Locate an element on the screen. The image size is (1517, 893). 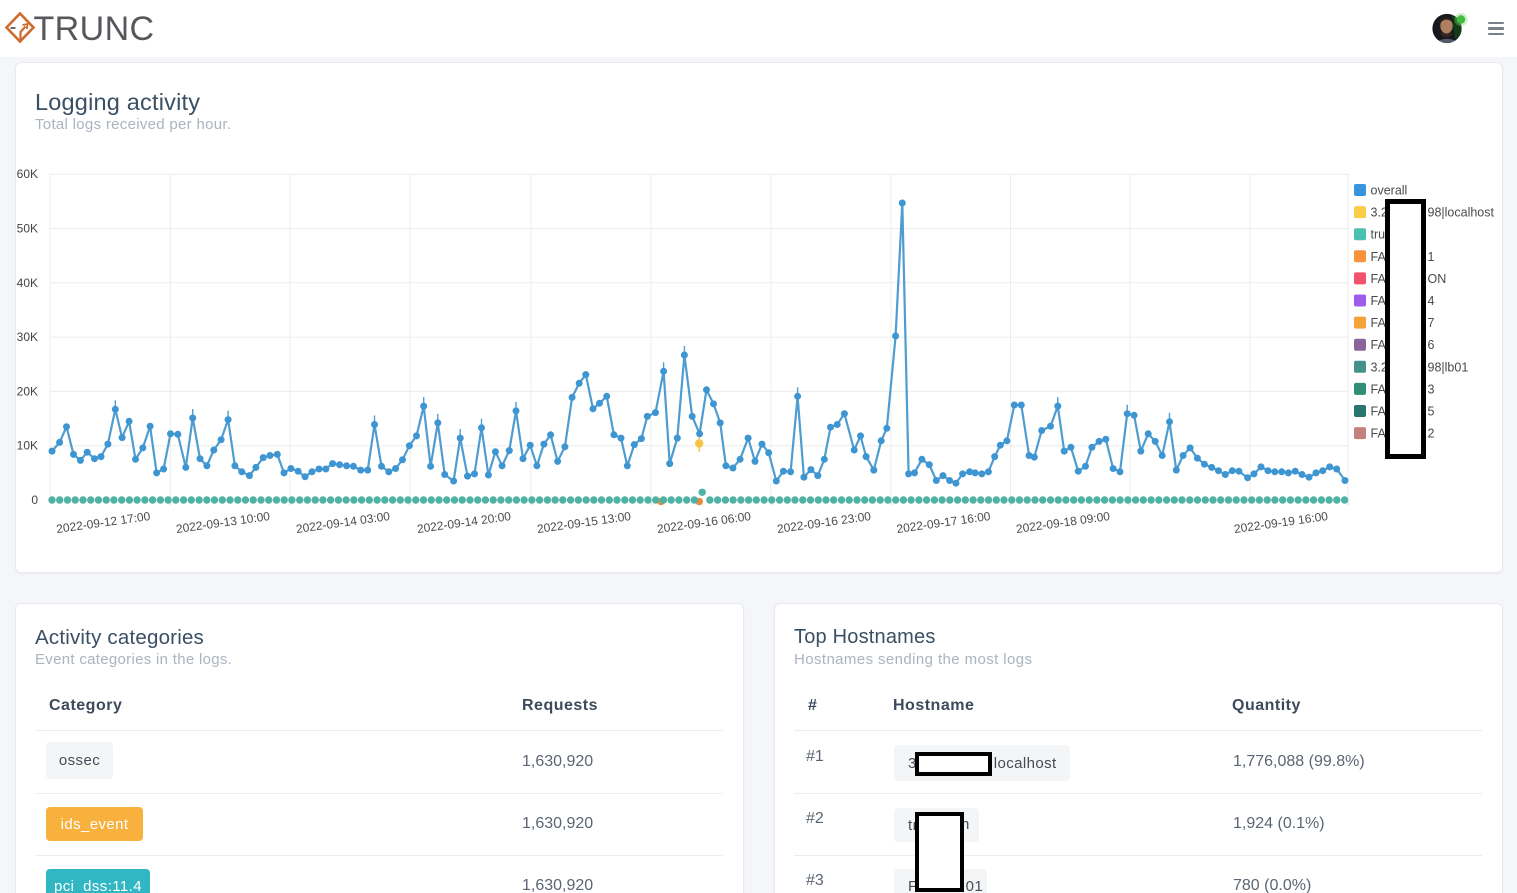
svg-text: 98|lb01 is located at coordinates (1448, 367).